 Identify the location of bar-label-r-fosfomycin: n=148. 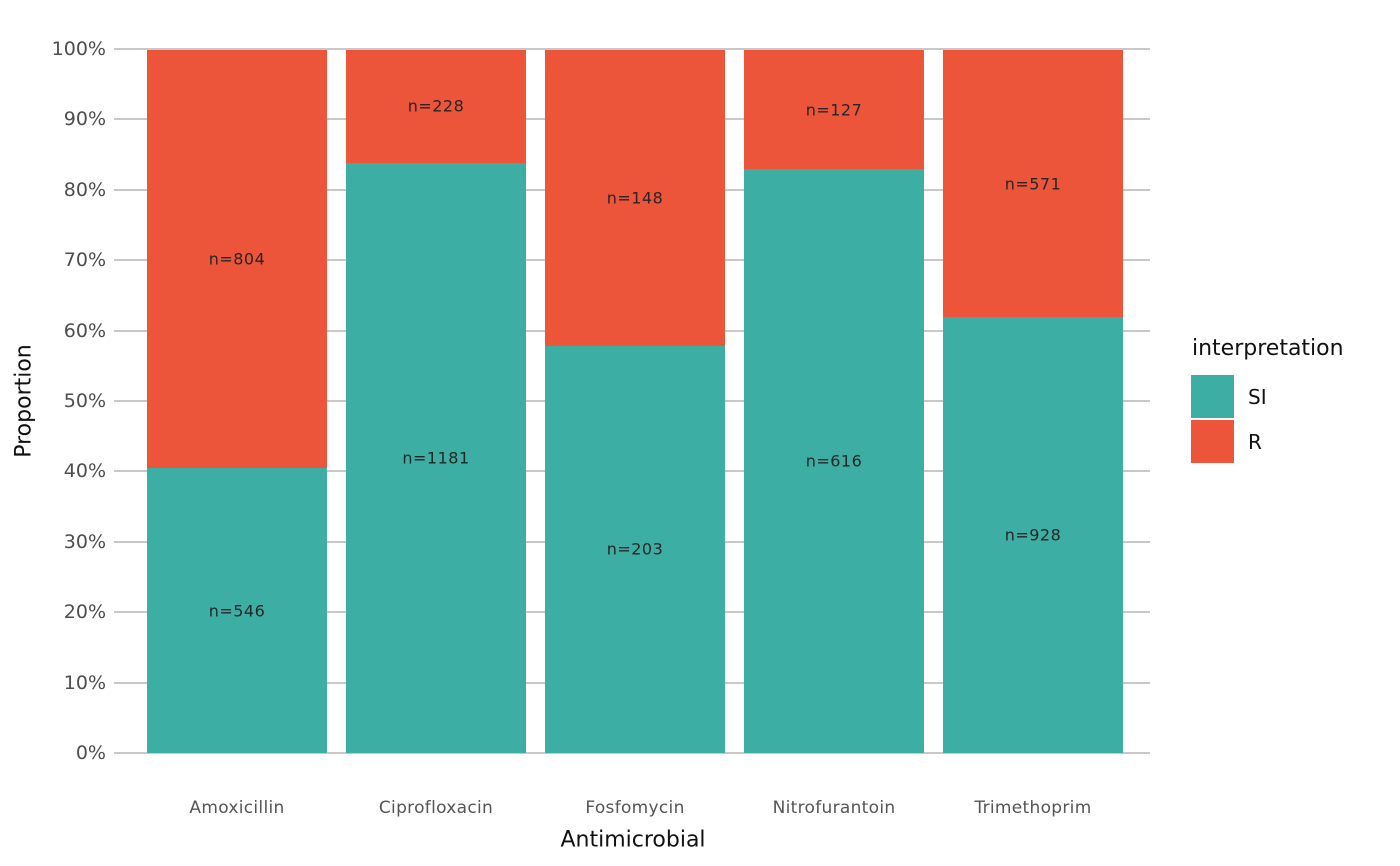
(635, 198).